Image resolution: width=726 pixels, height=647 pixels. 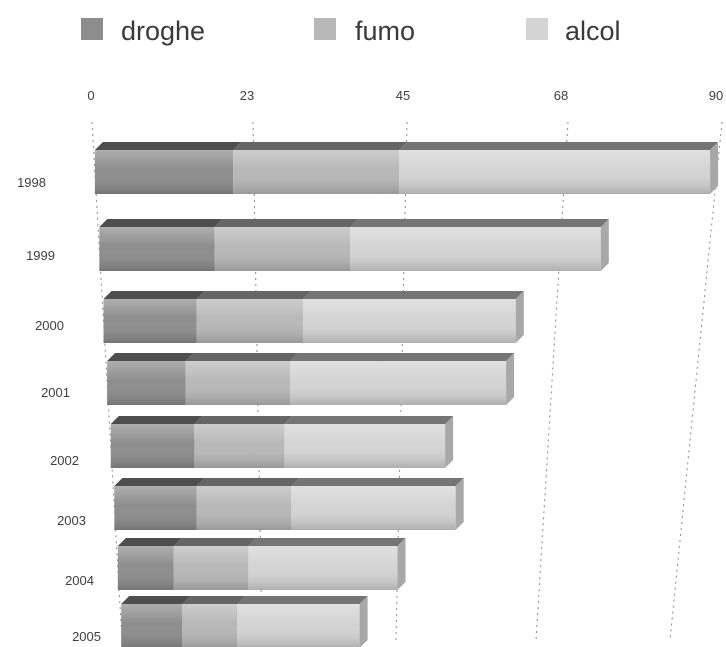 I want to click on bar-shading-1999, so click(x=350, y=249).